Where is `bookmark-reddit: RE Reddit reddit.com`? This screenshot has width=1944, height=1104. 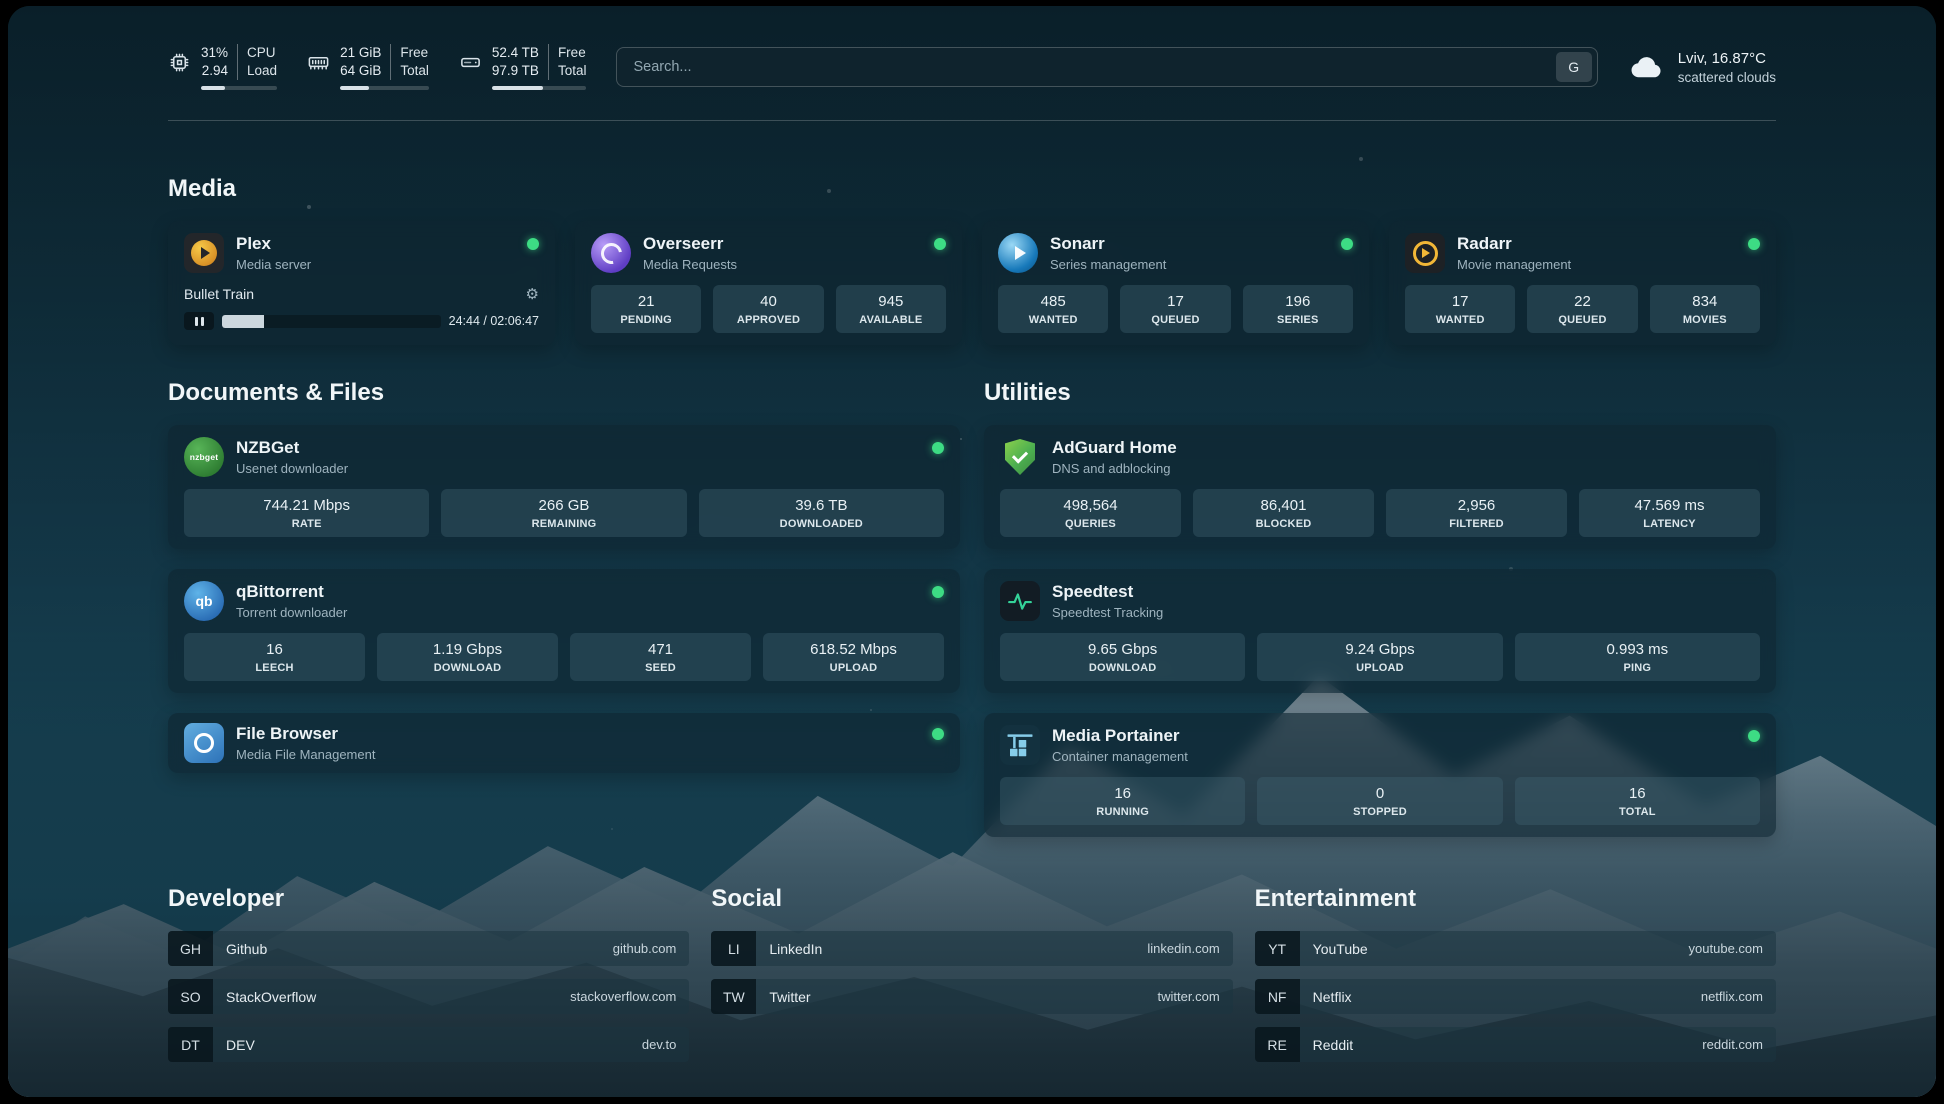
bookmark-reddit: RE Reddit reddit.com is located at coordinates (1515, 1044).